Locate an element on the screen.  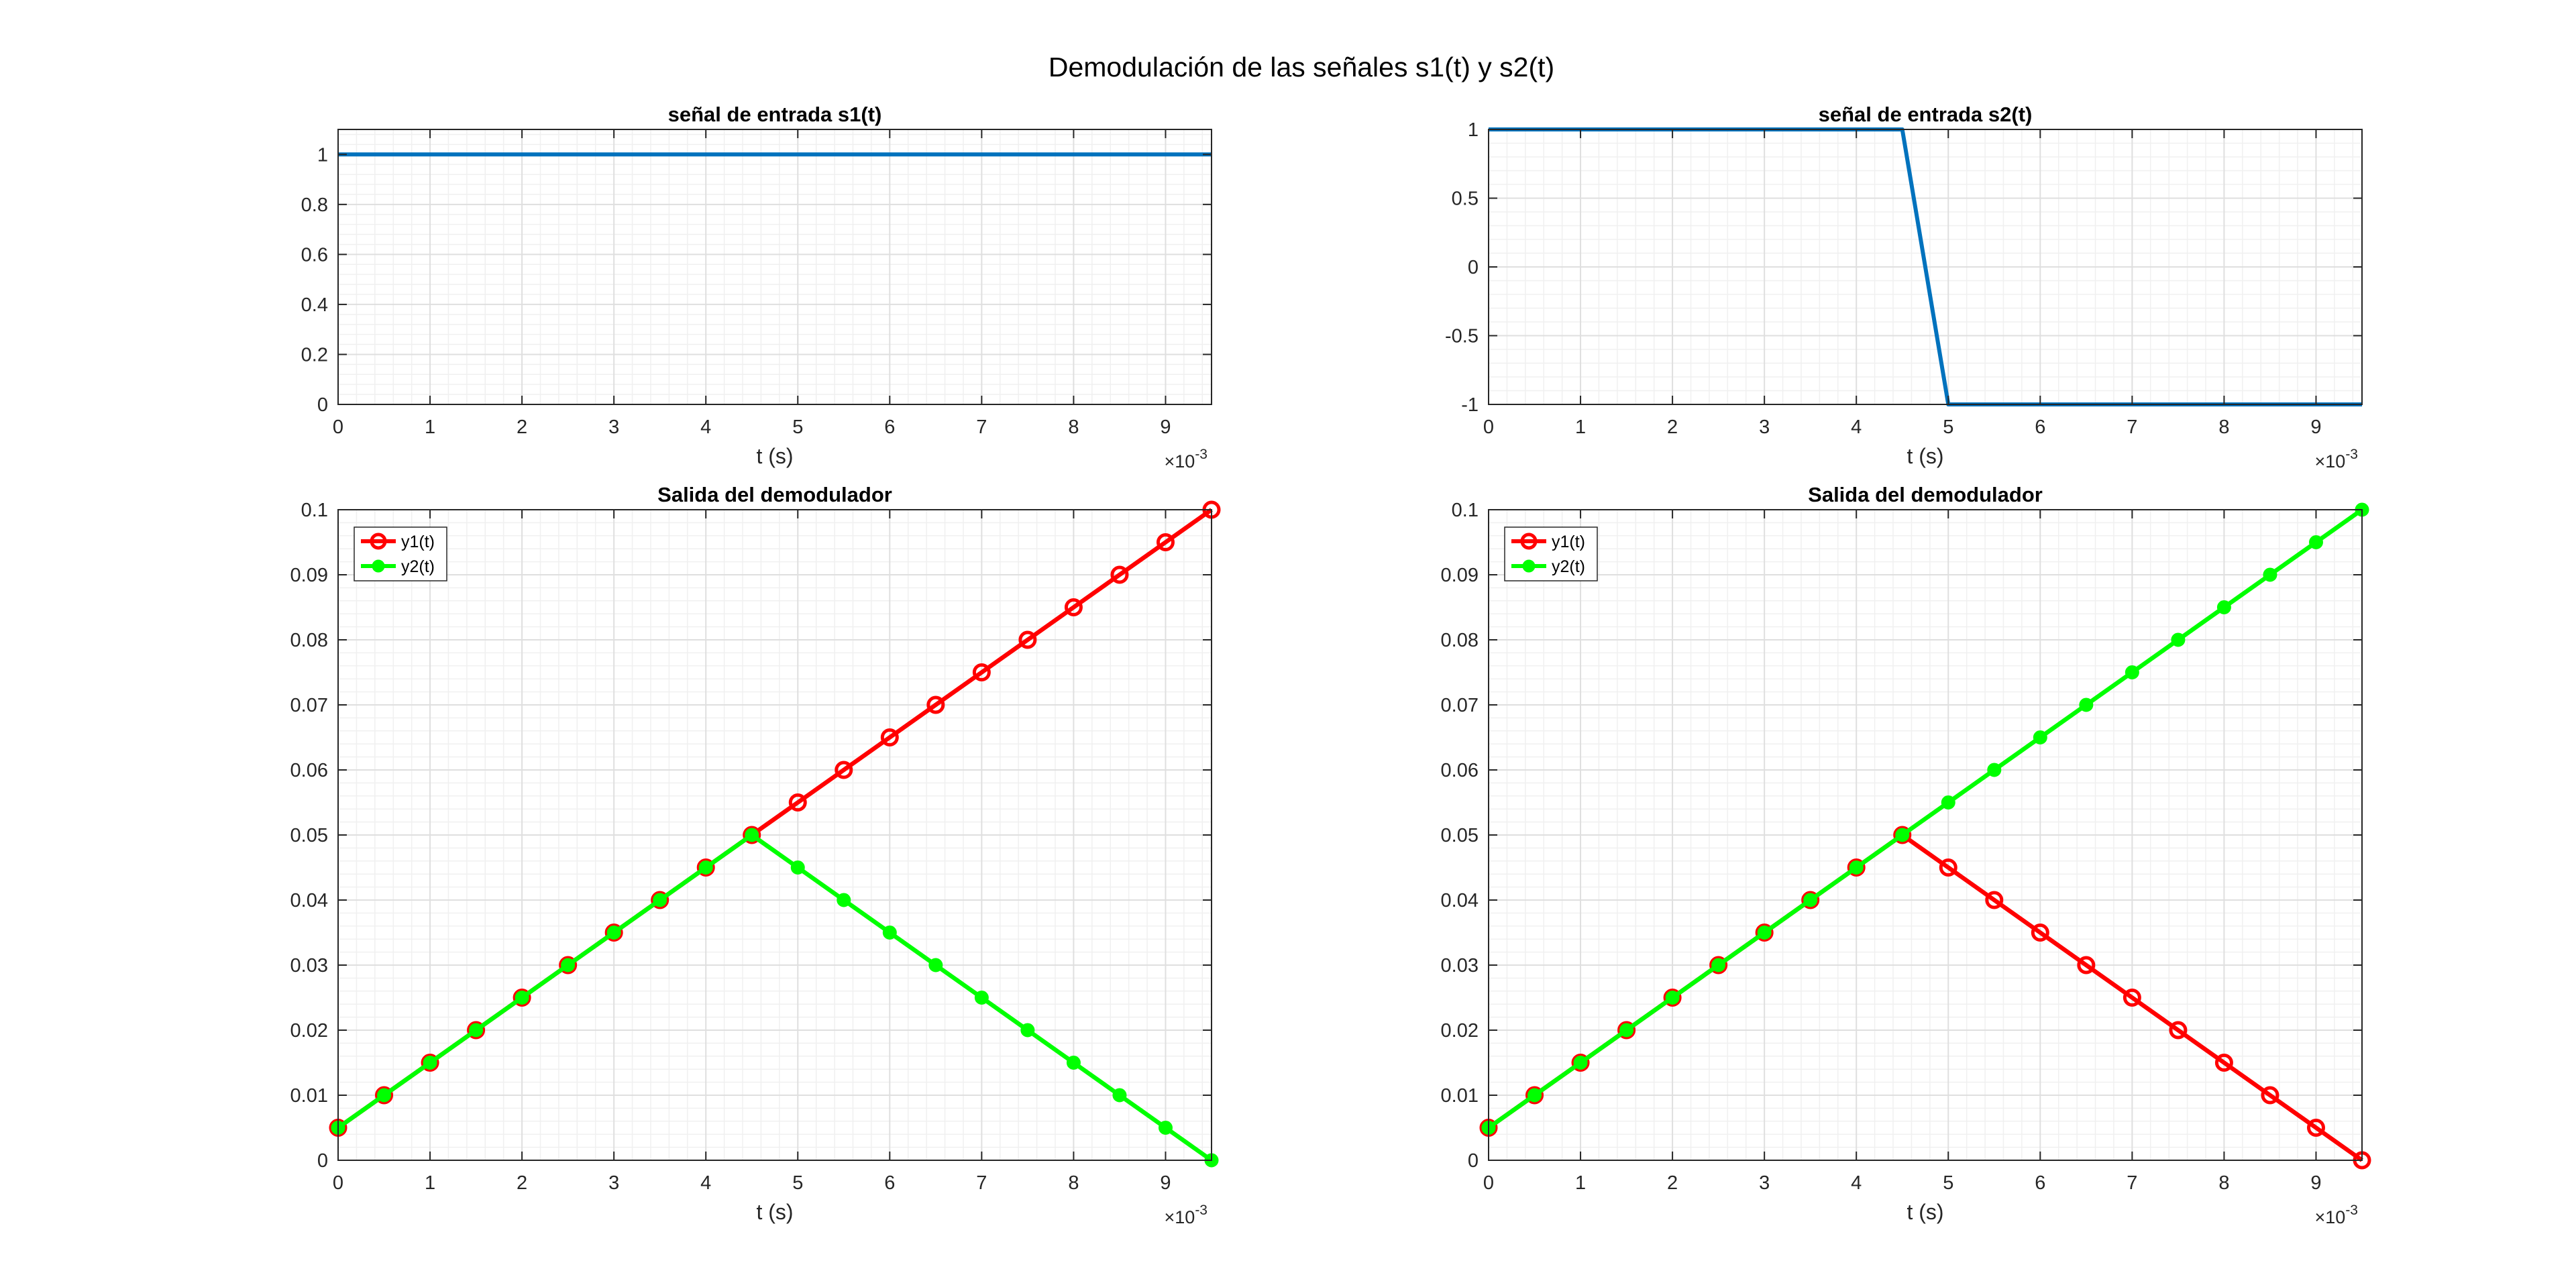
exponent-power: -3 is located at coordinates (1201, 454).